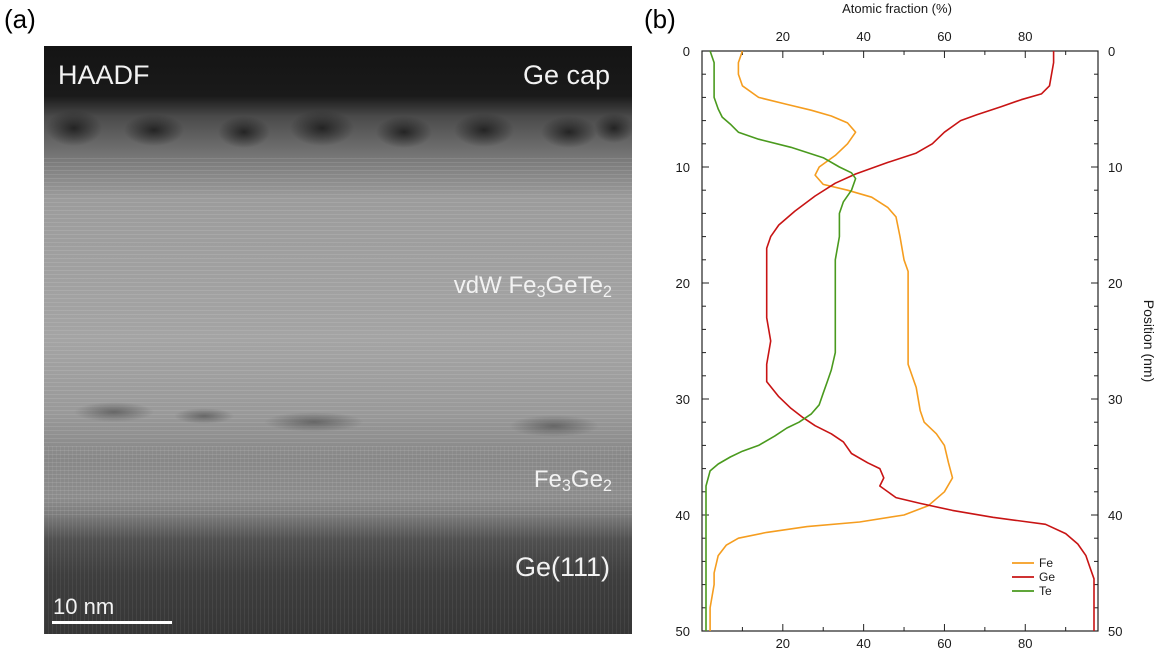  Describe the element at coordinates (566, 75) in the screenshot. I see `ge-cap-label: Ge cap` at that location.